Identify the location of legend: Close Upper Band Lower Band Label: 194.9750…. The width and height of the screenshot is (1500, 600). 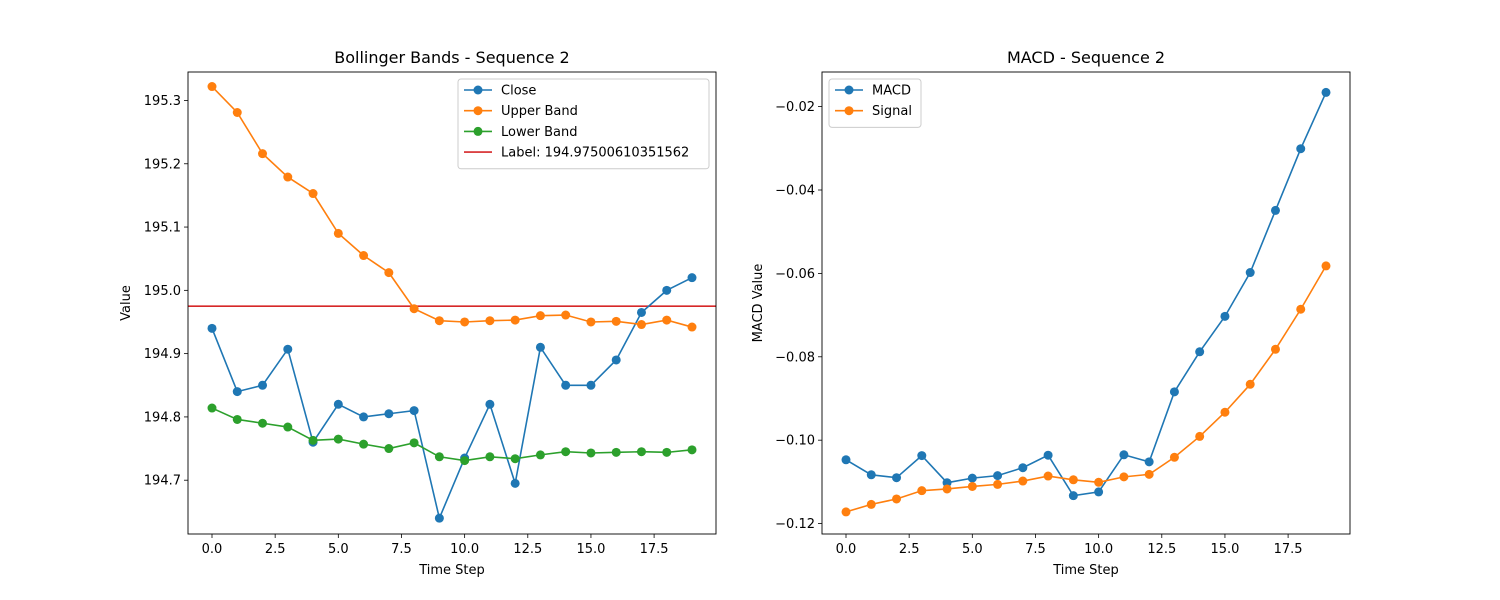
(583, 124).